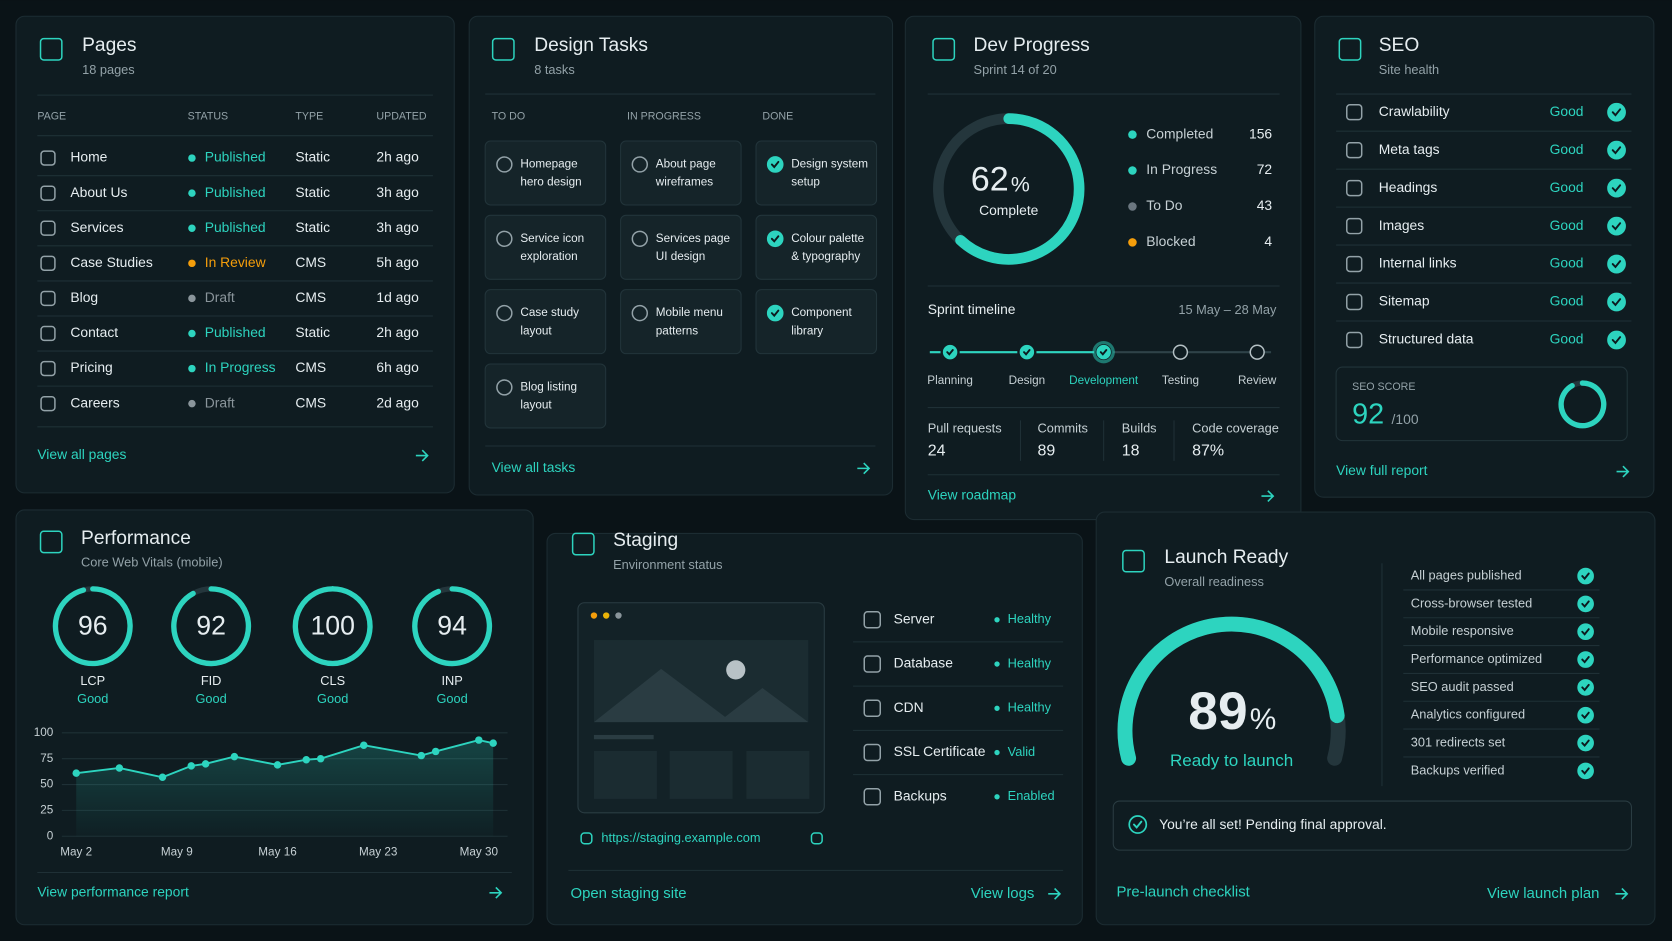 The image size is (1672, 941). Describe the element at coordinates (1227, 309) in the screenshot. I see `timeline-dates: 15 May – 28 May` at that location.